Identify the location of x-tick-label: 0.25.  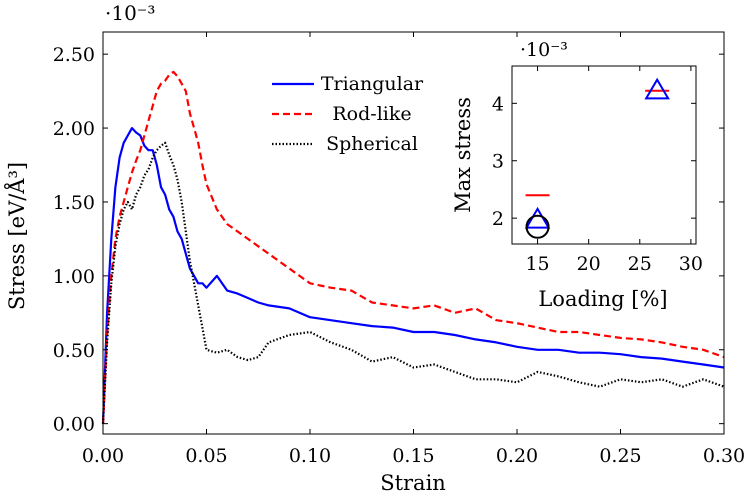
(620, 456).